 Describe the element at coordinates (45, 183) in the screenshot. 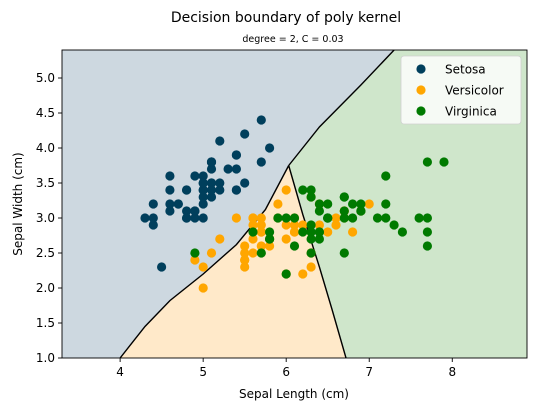

I see `y-tick-label: 3.5` at that location.